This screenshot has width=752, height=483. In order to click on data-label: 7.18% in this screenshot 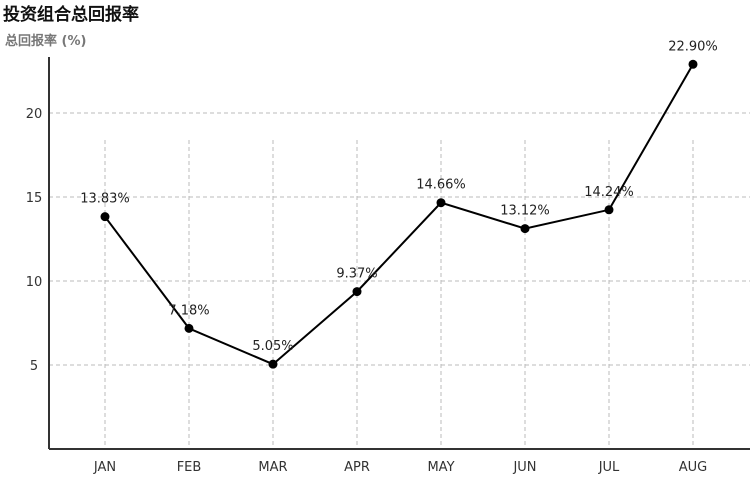, I will do `click(188, 310)`.